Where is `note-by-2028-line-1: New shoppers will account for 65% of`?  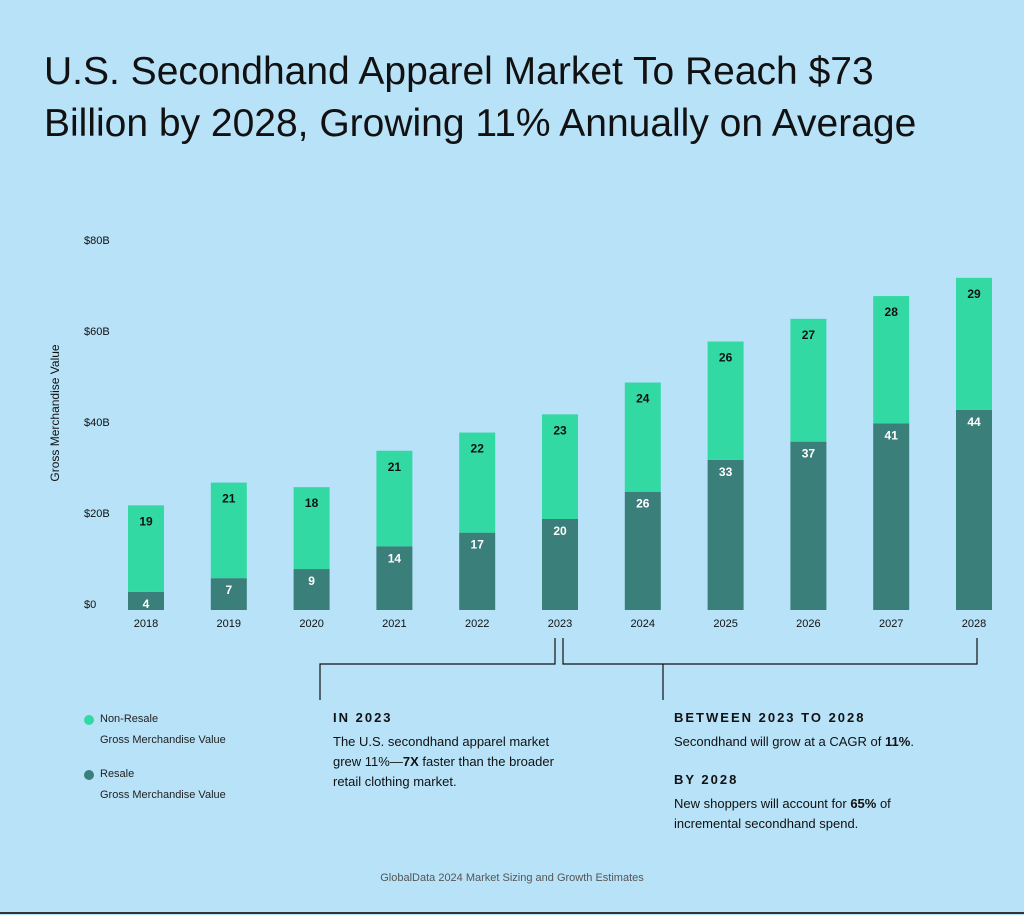
note-by-2028-line-1: New shoppers will account for 65% of is located at coordinates (782, 803).